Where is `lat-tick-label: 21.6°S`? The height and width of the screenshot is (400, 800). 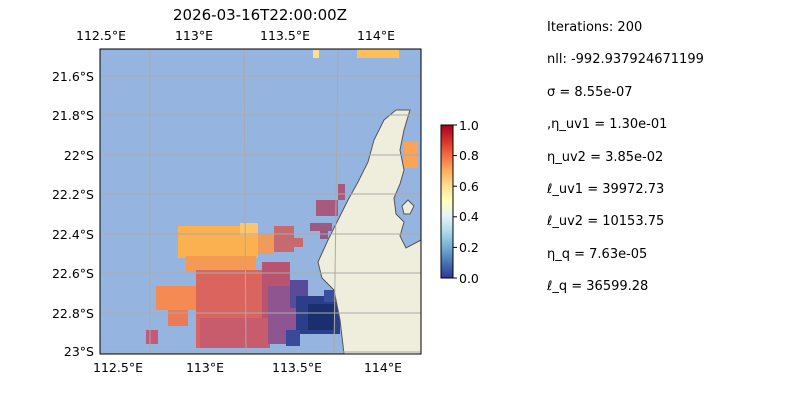
lat-tick-label: 21.6°S is located at coordinates (73, 76).